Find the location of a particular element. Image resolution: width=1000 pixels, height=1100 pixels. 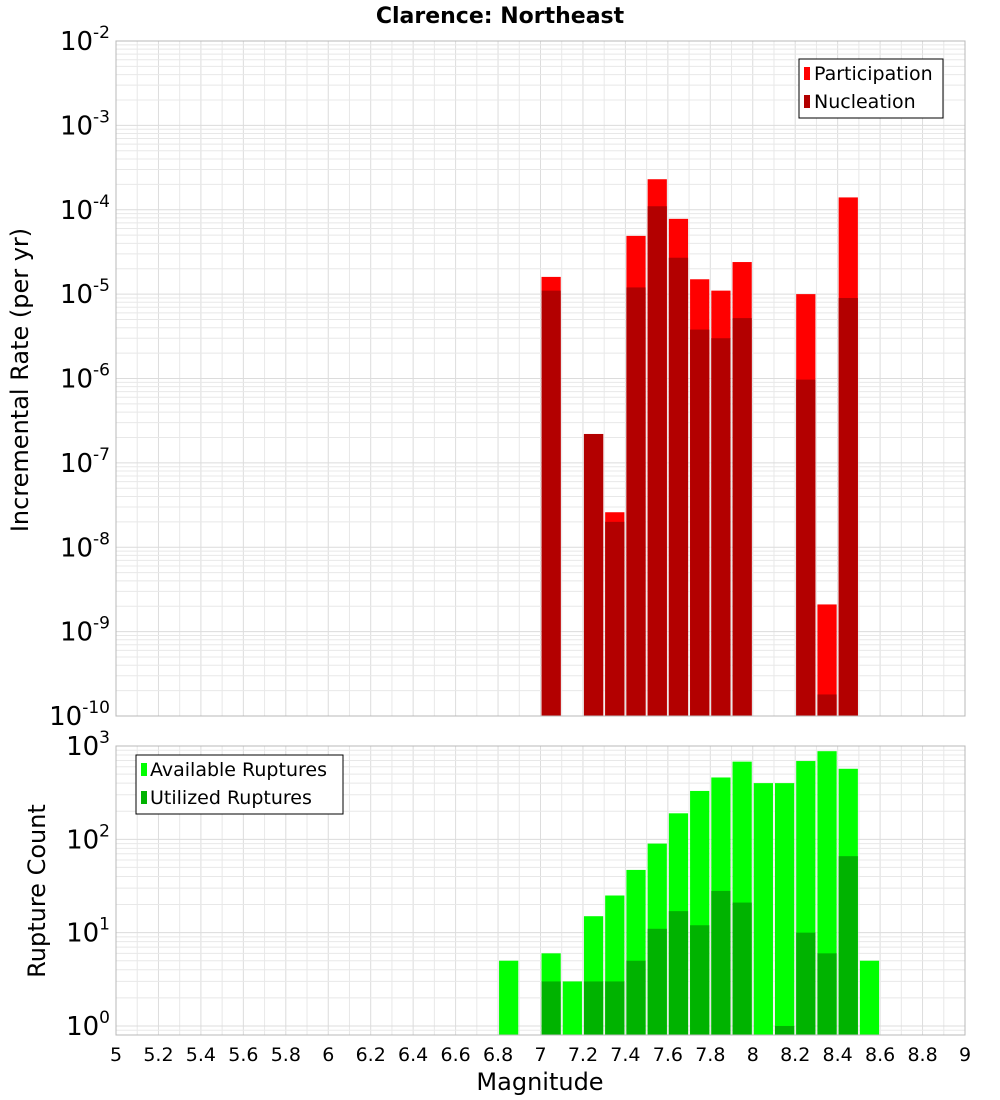

x-tick-label: 6.6 is located at coordinates (455, 1055).